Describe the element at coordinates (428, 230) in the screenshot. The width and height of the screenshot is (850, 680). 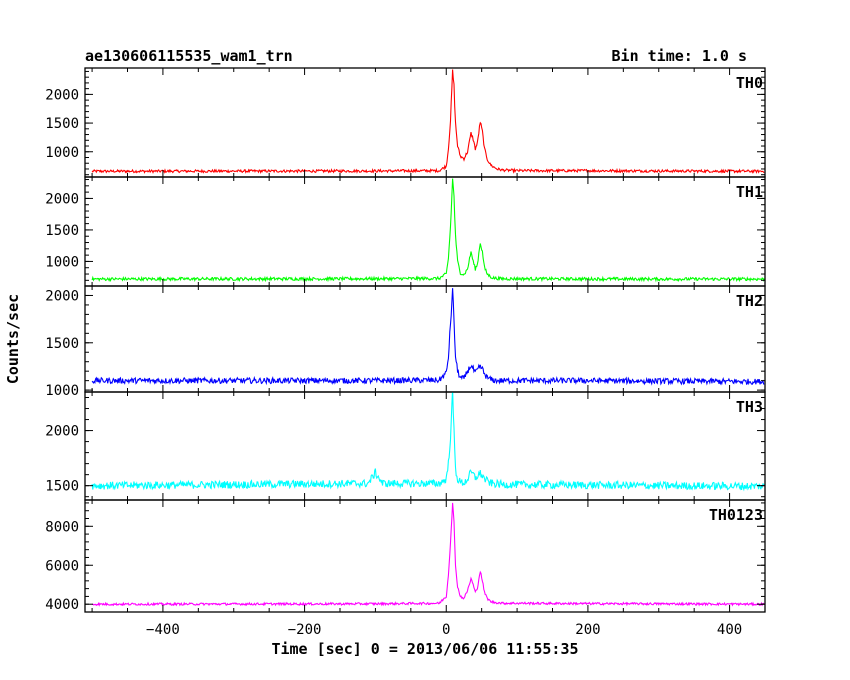
I see `panel-th1-series-line` at that location.